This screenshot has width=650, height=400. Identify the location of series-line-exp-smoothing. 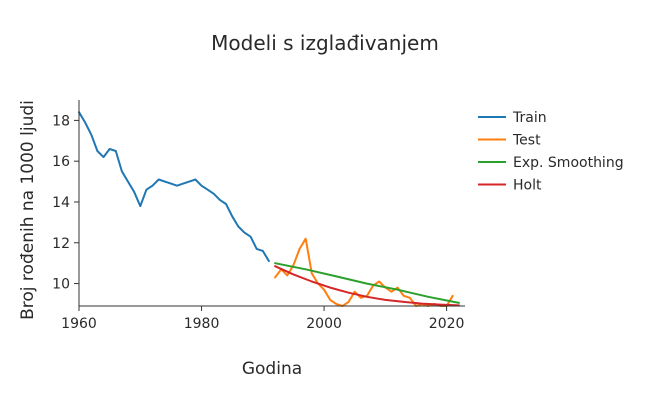
(367, 283).